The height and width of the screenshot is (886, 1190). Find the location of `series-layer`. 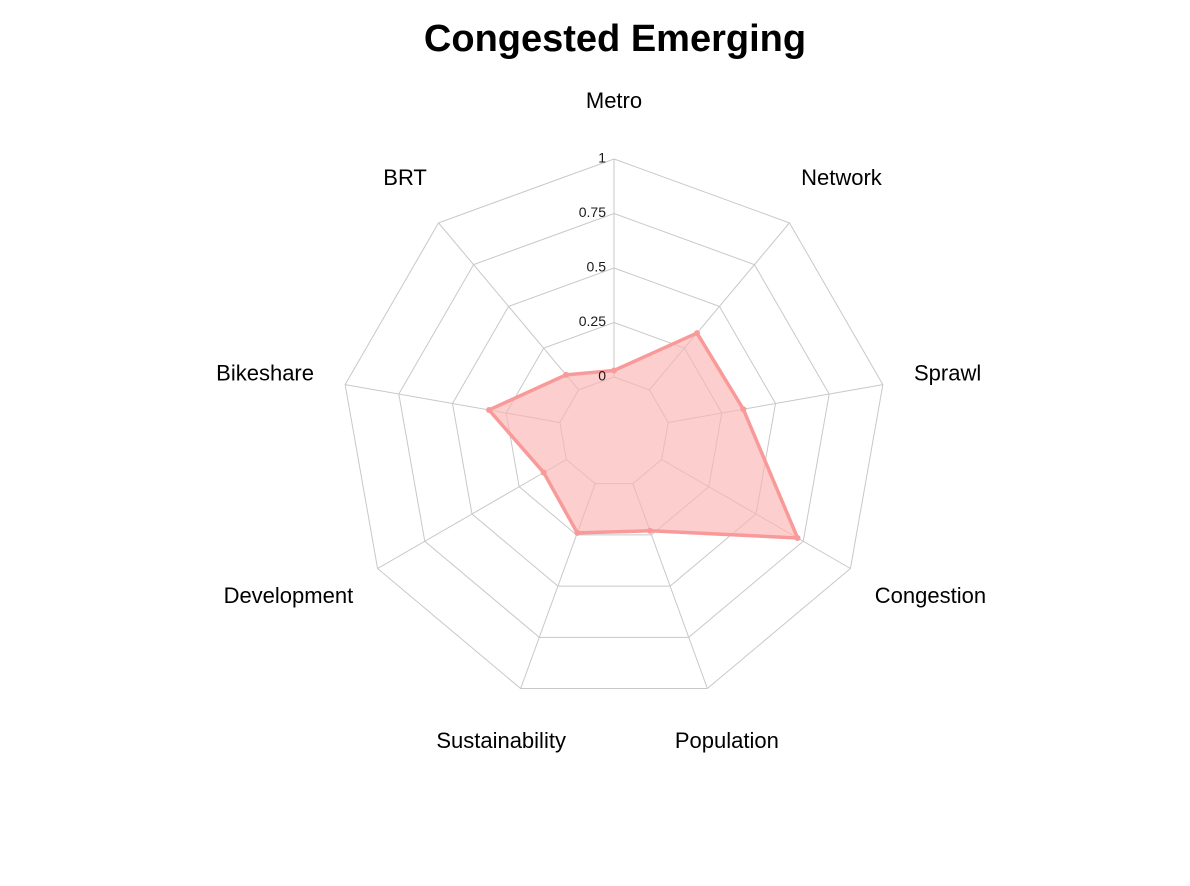

series-layer is located at coordinates (643, 435).